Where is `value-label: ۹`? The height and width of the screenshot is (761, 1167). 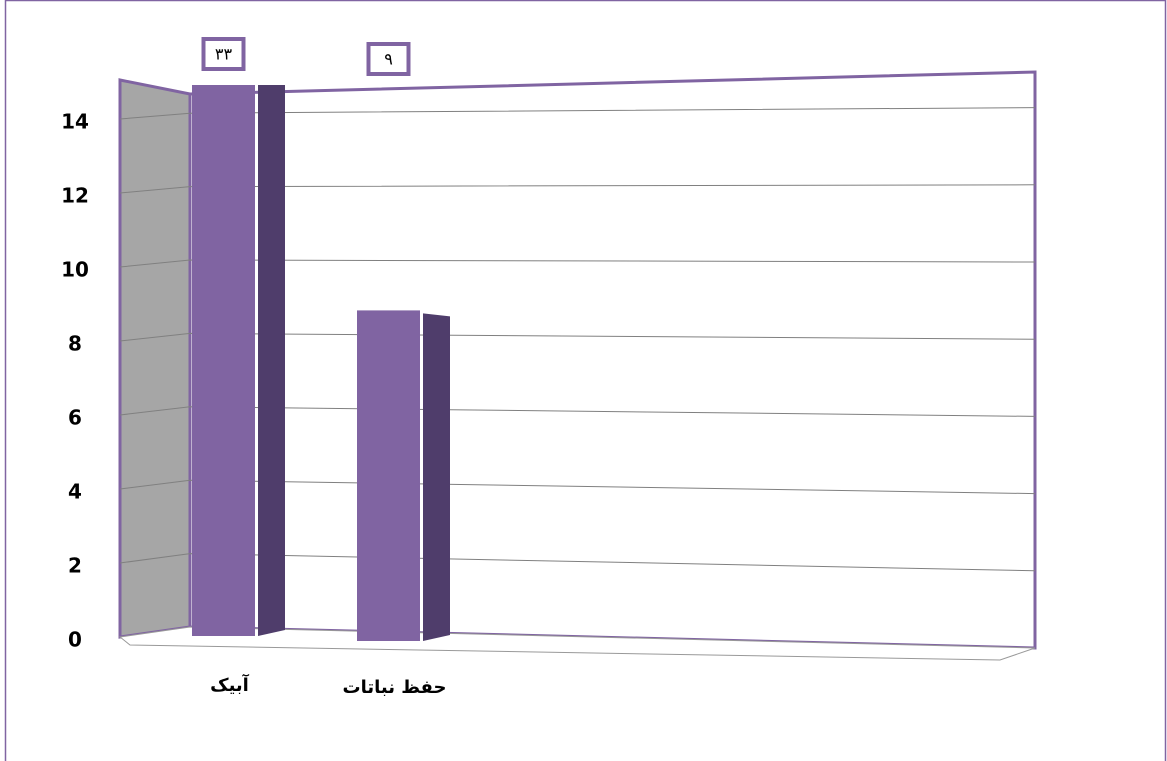
value-label: ۹ is located at coordinates (388, 59).